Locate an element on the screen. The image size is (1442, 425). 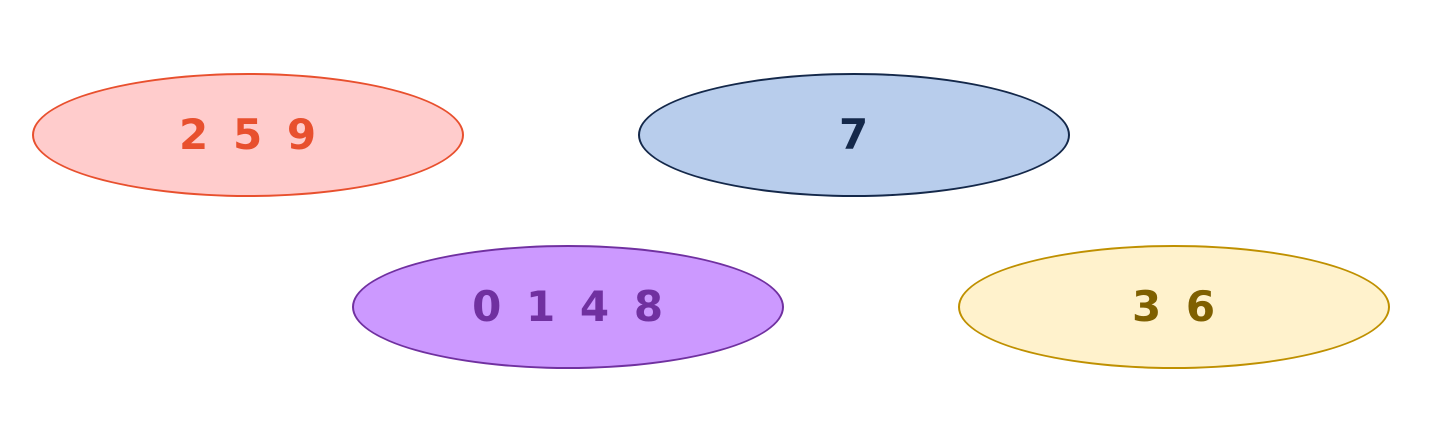
group-label-red: 2 5 9 is located at coordinates (248, 134).